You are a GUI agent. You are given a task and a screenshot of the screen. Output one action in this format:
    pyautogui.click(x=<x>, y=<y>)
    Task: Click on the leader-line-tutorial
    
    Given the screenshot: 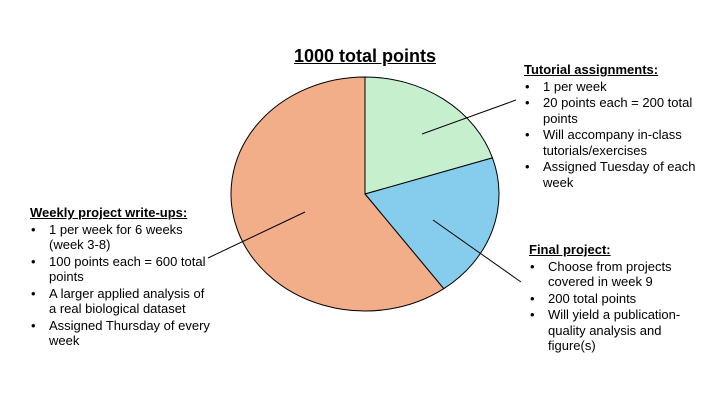 What is the action you would take?
    pyautogui.click(x=469, y=117)
    